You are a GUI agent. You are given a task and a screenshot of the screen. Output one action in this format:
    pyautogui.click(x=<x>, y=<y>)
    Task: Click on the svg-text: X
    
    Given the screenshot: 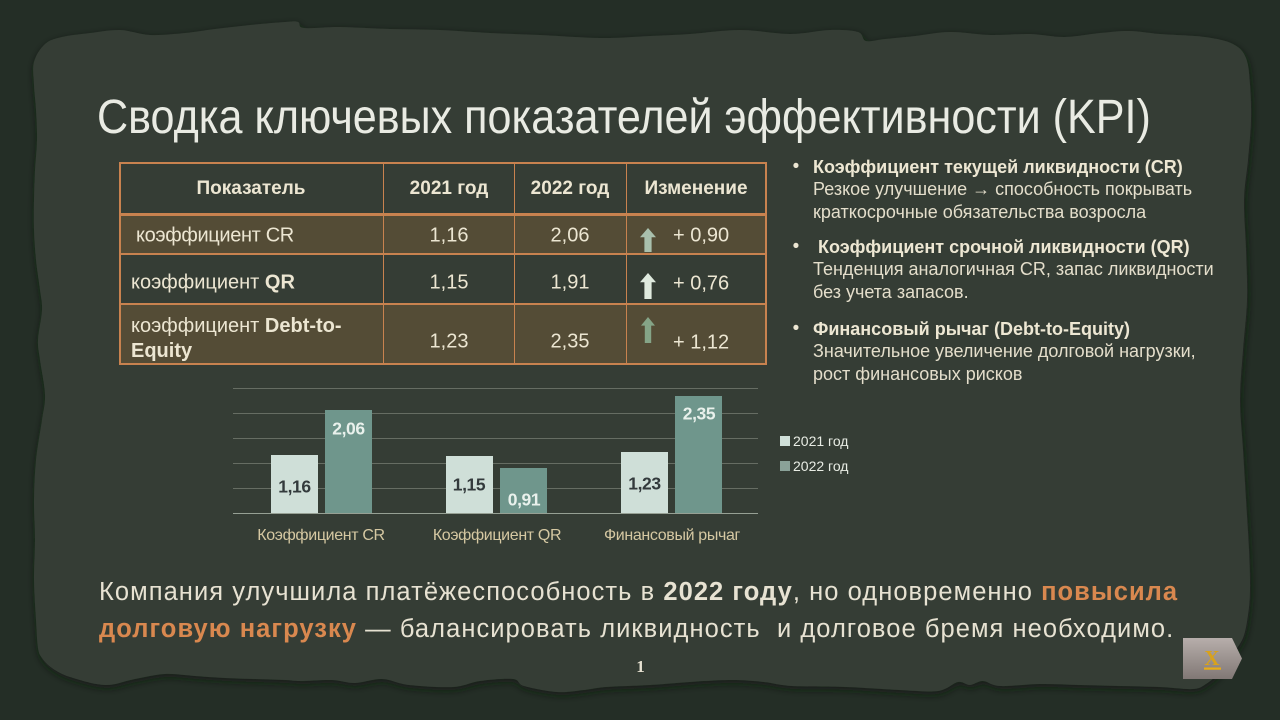 What is the action you would take?
    pyautogui.click(x=1211, y=658)
    